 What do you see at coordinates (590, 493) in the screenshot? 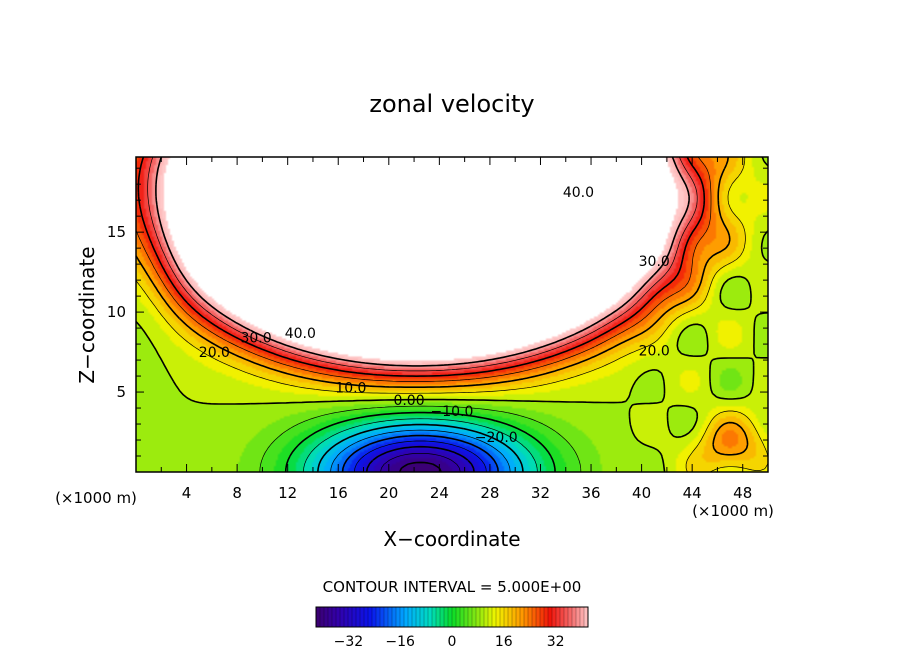
I see `x-tick-label: 36` at bounding box center [590, 493].